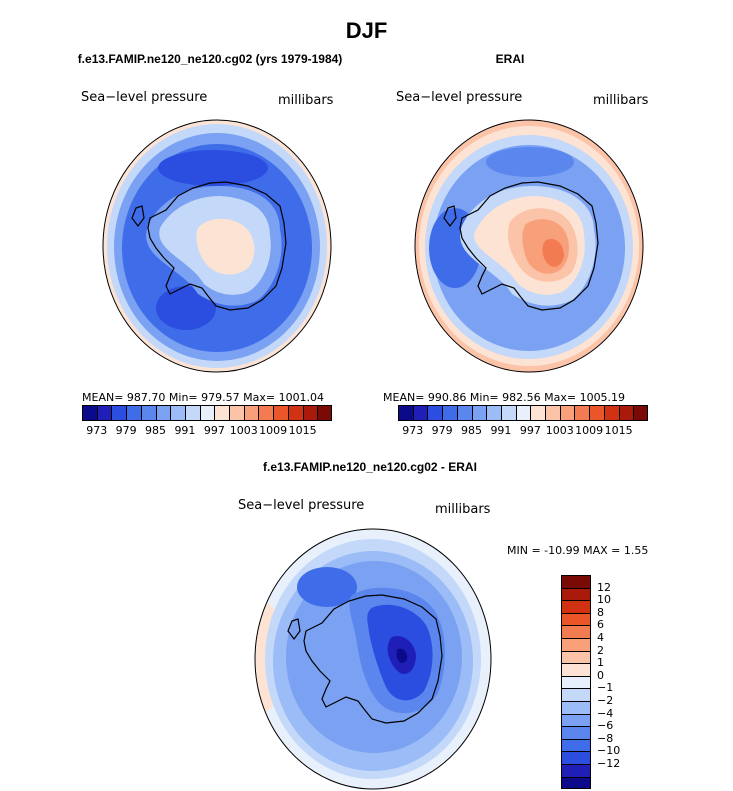 The height and width of the screenshot is (791, 733). Describe the element at coordinates (609, 751) in the screenshot. I see `panel3-colorbar-tick-label: −10` at that location.